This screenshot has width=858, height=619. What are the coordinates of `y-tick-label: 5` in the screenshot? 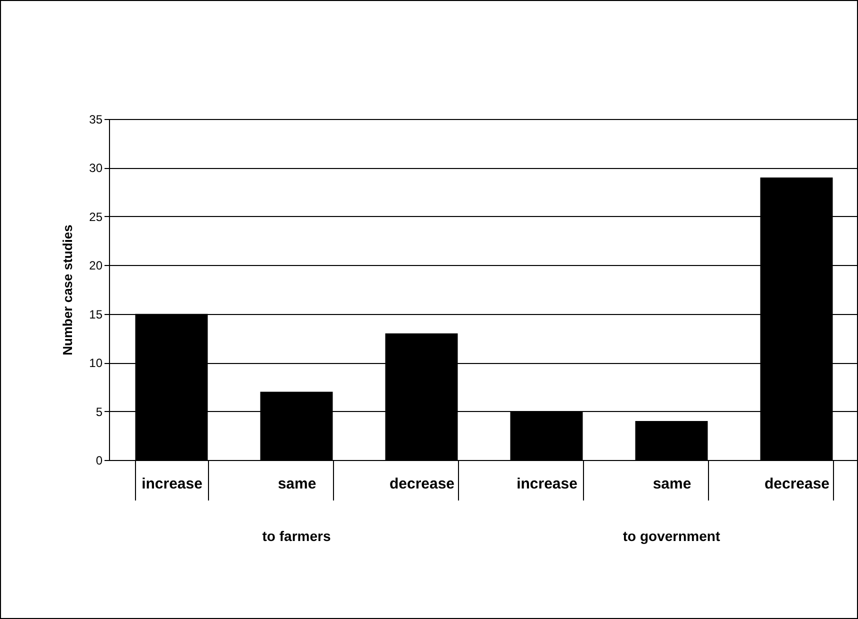 It's located at (99, 411).